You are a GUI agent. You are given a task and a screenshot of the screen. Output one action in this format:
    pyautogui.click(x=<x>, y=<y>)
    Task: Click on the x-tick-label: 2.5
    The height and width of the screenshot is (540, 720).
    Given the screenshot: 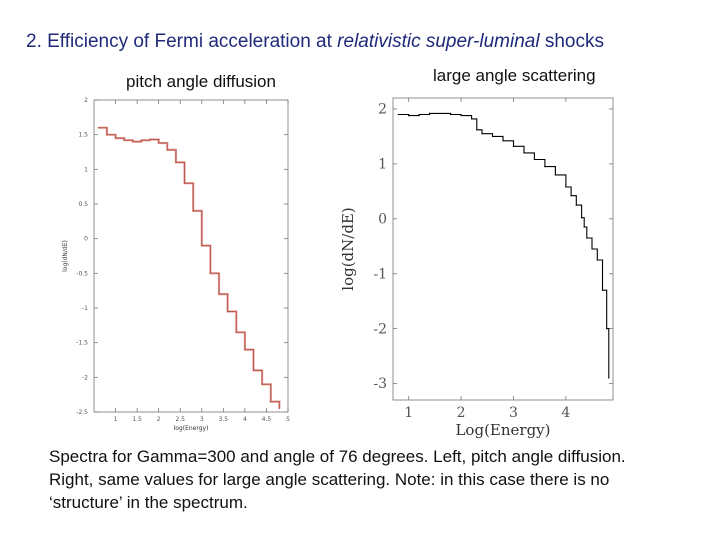 What is the action you would take?
    pyautogui.click(x=180, y=419)
    